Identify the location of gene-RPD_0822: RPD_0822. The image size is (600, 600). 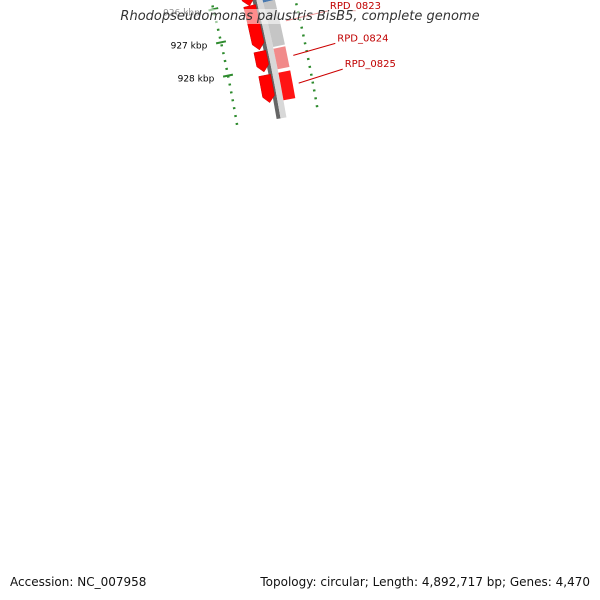
(302, 3).